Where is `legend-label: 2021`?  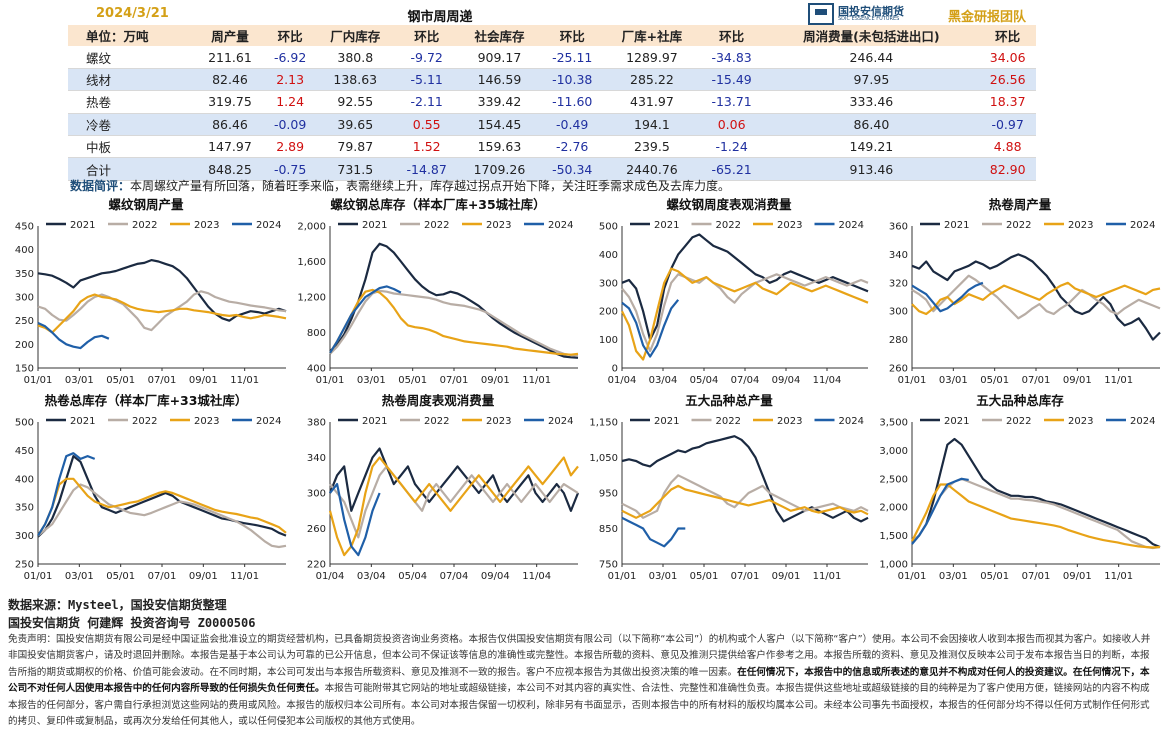 legend-label: 2021 is located at coordinates (666, 421).